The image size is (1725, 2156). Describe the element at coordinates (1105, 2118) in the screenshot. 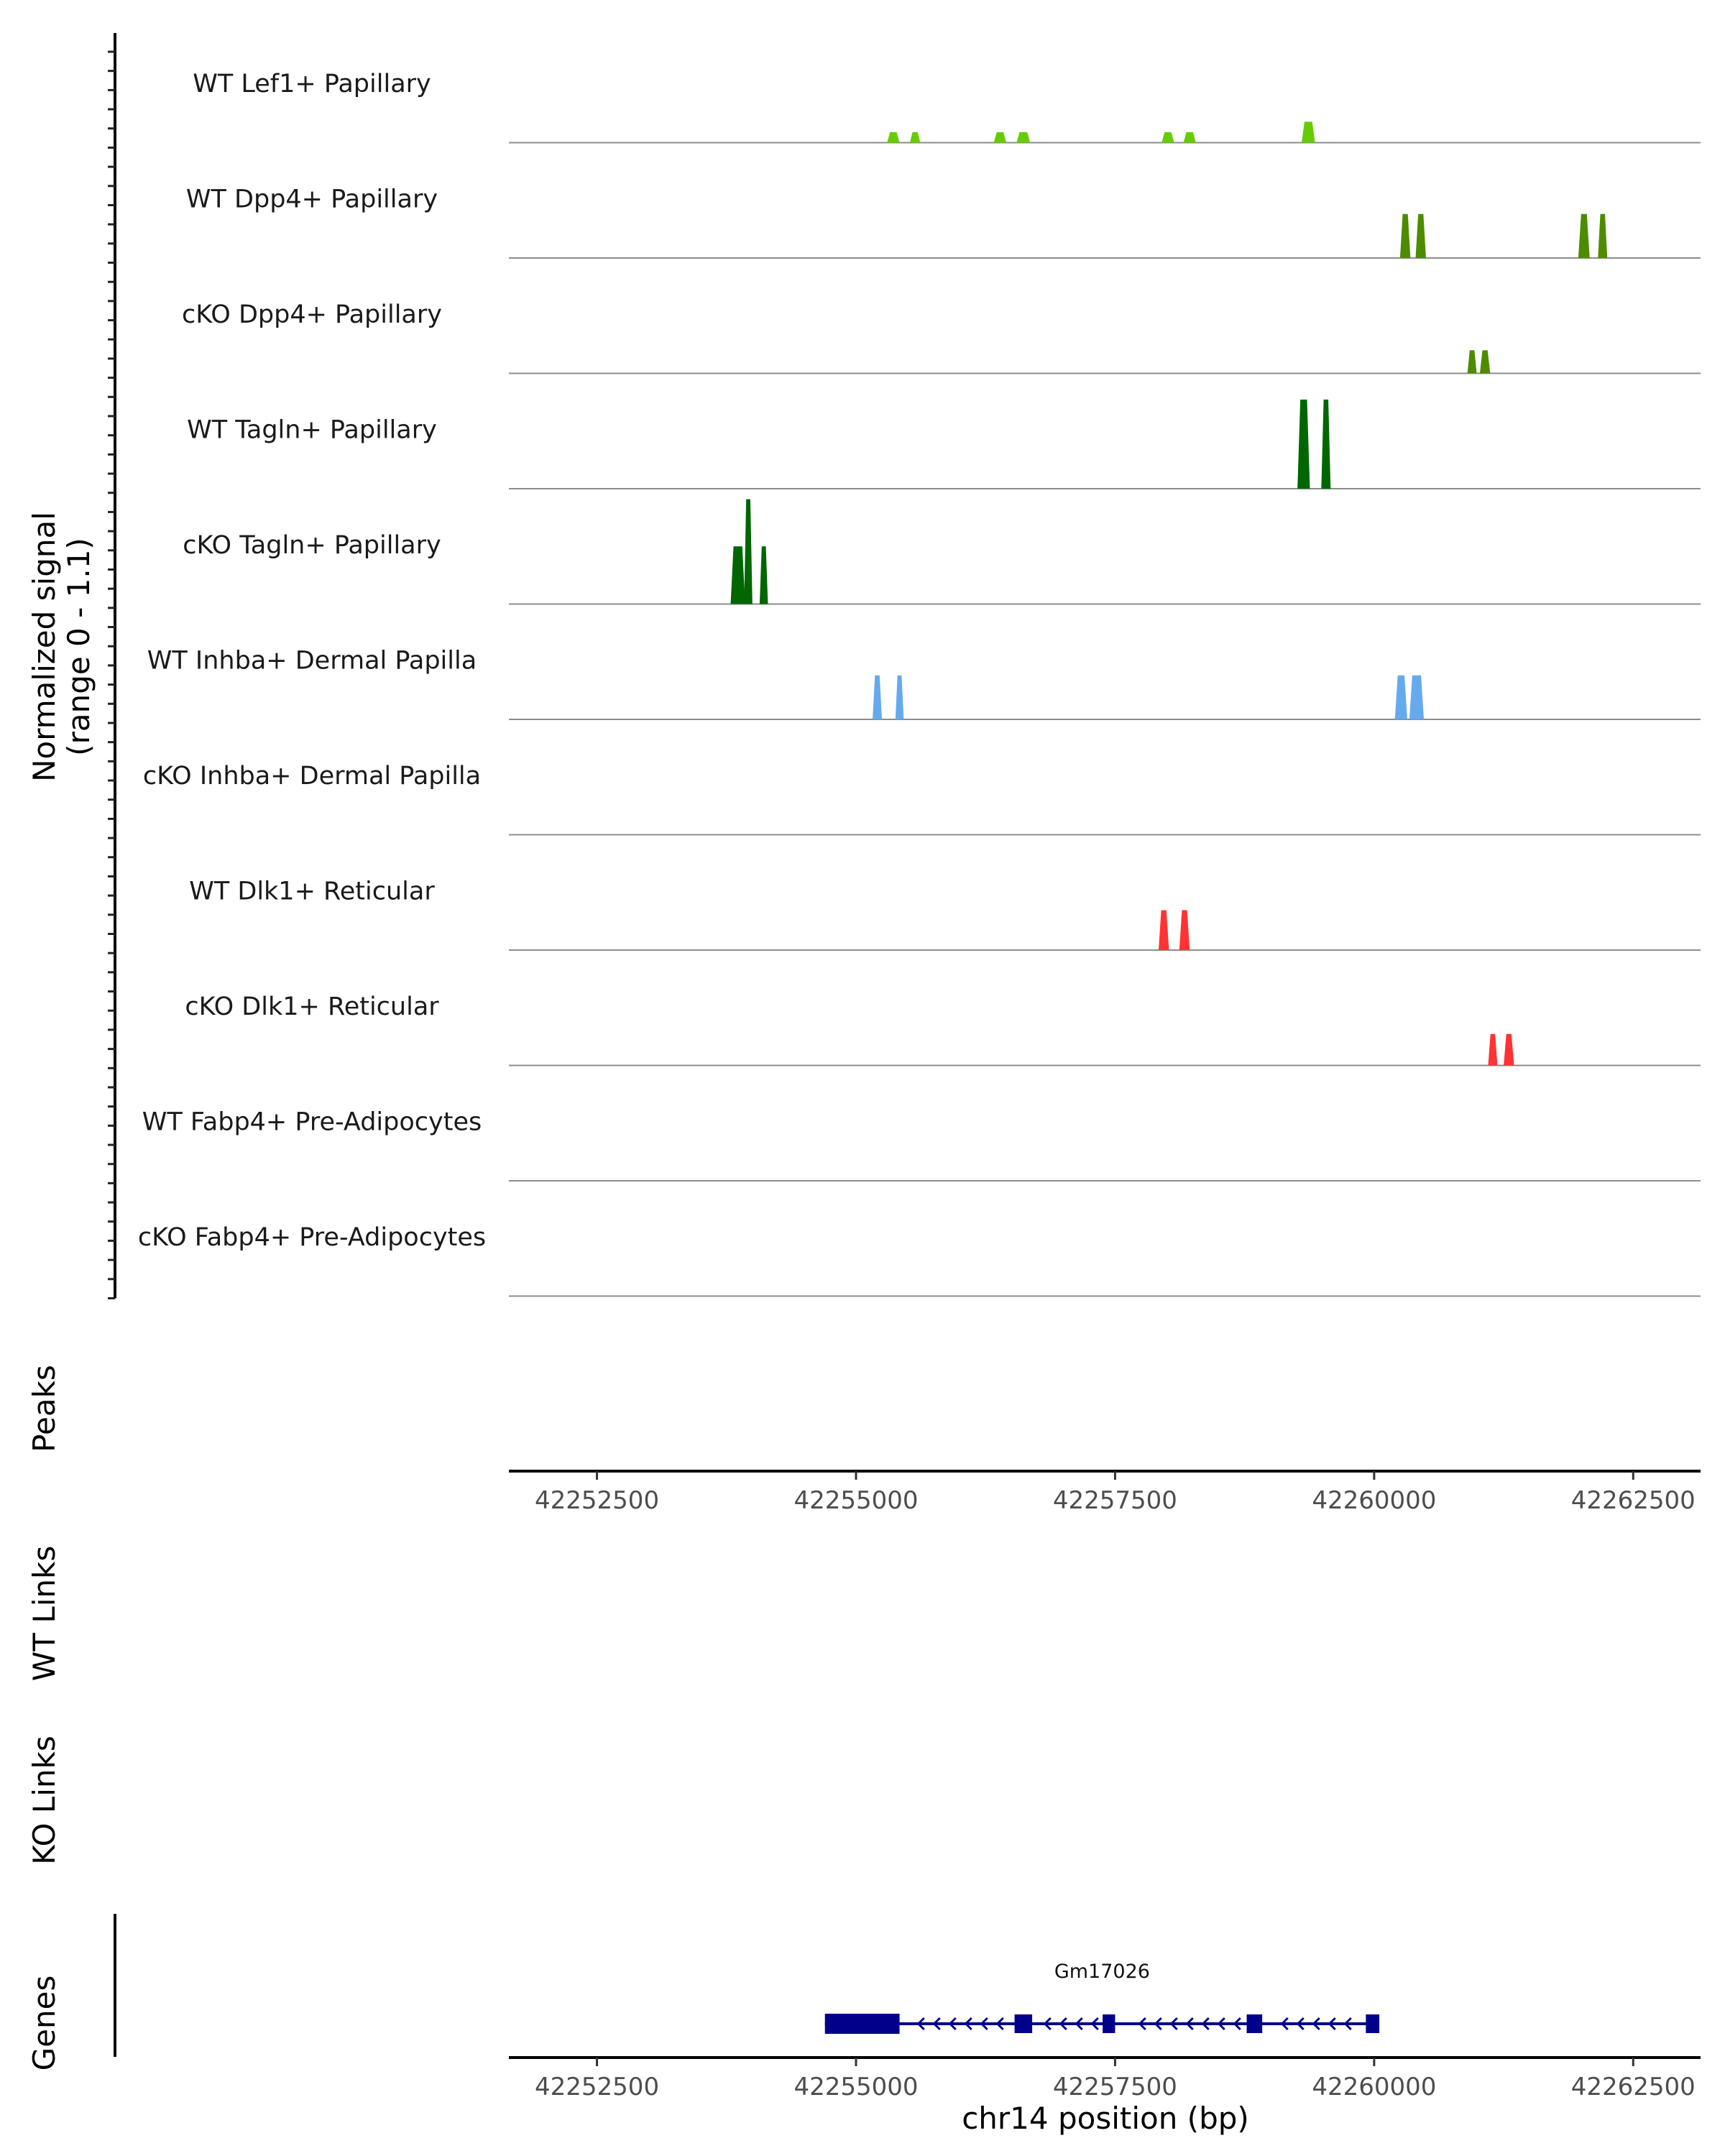

I see `x-axis-title: chr14 position (bp)` at that location.